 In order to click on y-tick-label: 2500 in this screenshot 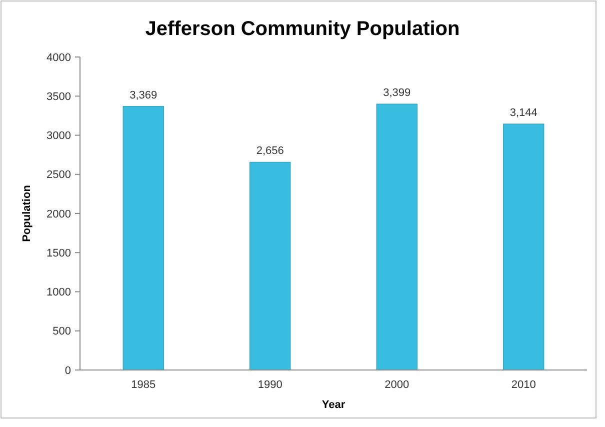, I will do `click(58, 175)`.